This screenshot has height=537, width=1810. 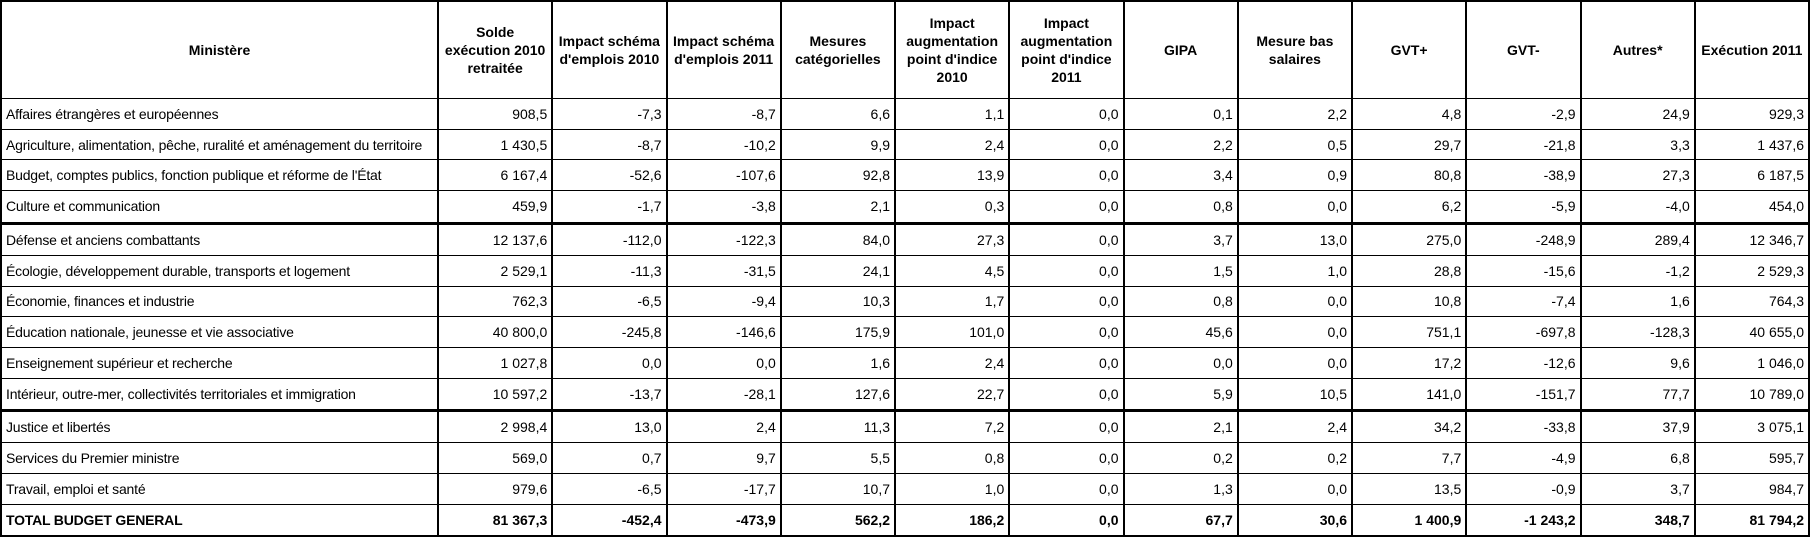 What do you see at coordinates (609, 395) in the screenshot?
I see `value-cell: -13,7` at bounding box center [609, 395].